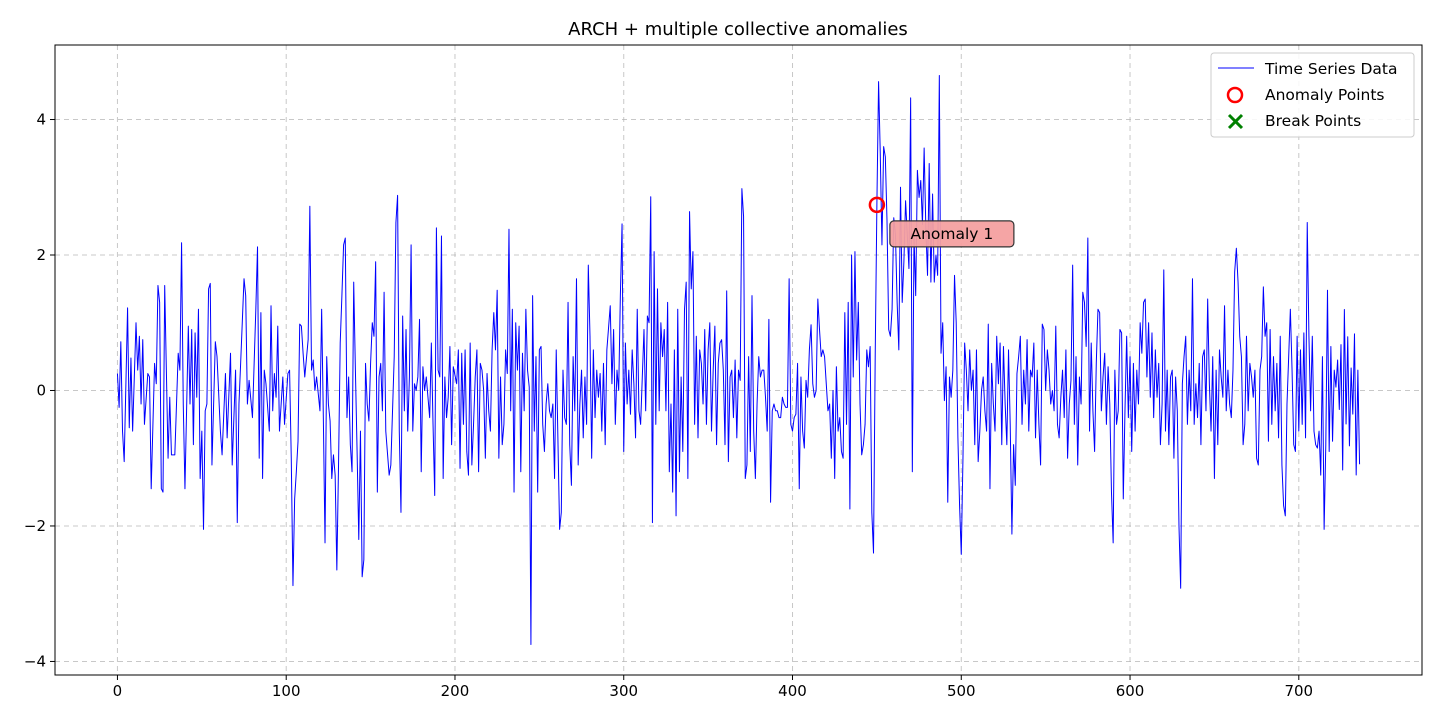 This screenshot has width=1440, height=720. What do you see at coordinates (1324, 95) in the screenshot?
I see `legend-label-anomaly: Anomaly Points` at bounding box center [1324, 95].